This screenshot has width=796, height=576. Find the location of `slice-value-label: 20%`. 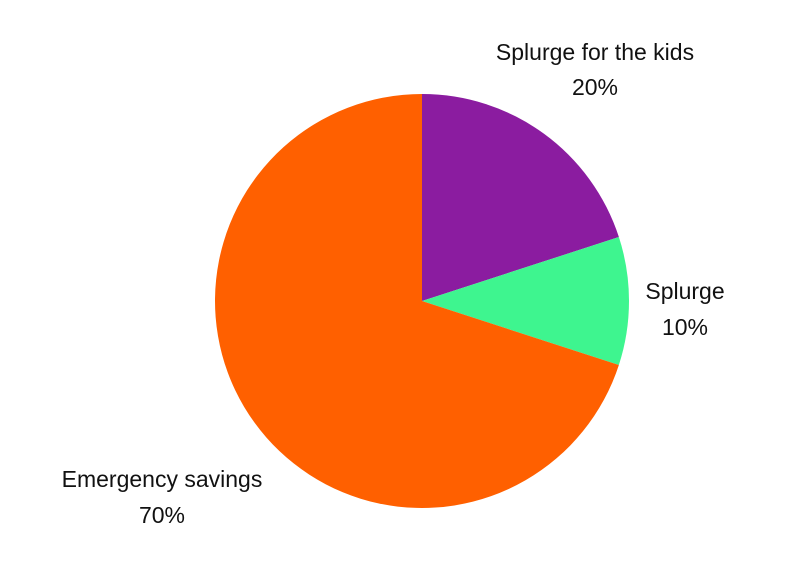

slice-value-label: 20% is located at coordinates (595, 87).